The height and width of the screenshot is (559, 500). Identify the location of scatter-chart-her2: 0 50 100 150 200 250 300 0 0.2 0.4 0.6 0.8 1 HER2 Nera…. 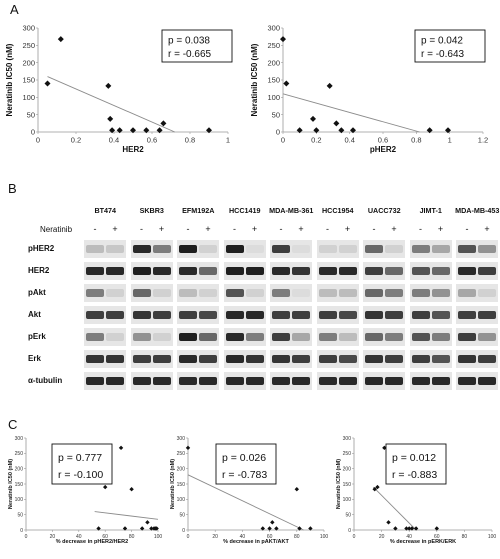
(119, 89).